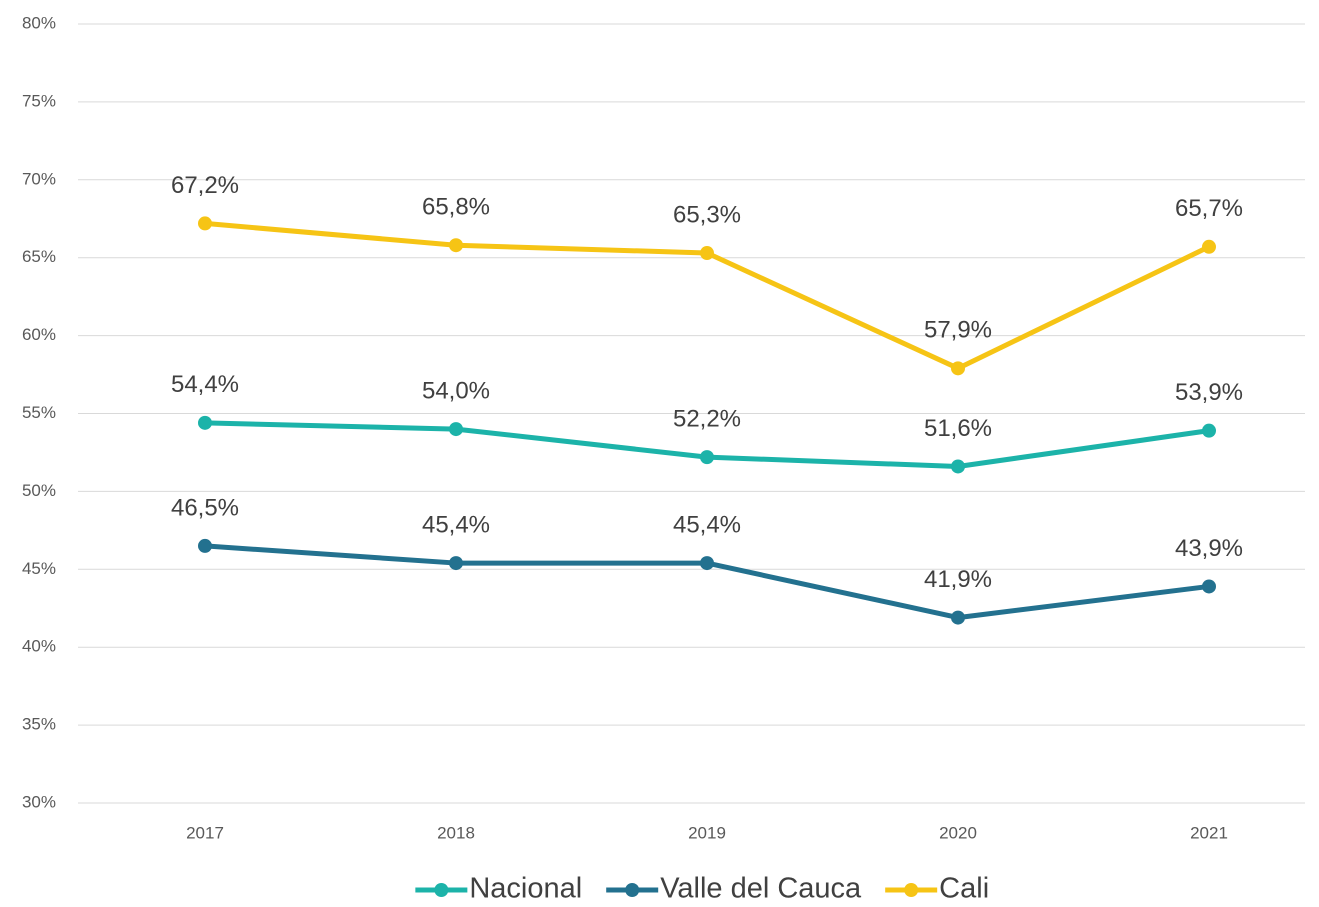 The height and width of the screenshot is (907, 1319). Describe the element at coordinates (205, 185) in the screenshot. I see `data-label: 67,2%` at that location.